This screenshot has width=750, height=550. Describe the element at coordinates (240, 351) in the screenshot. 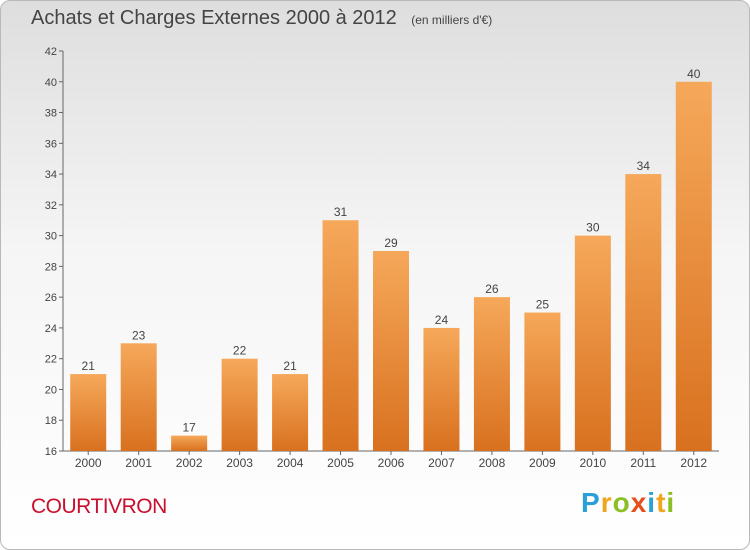

I see `data-label: 22` at that location.